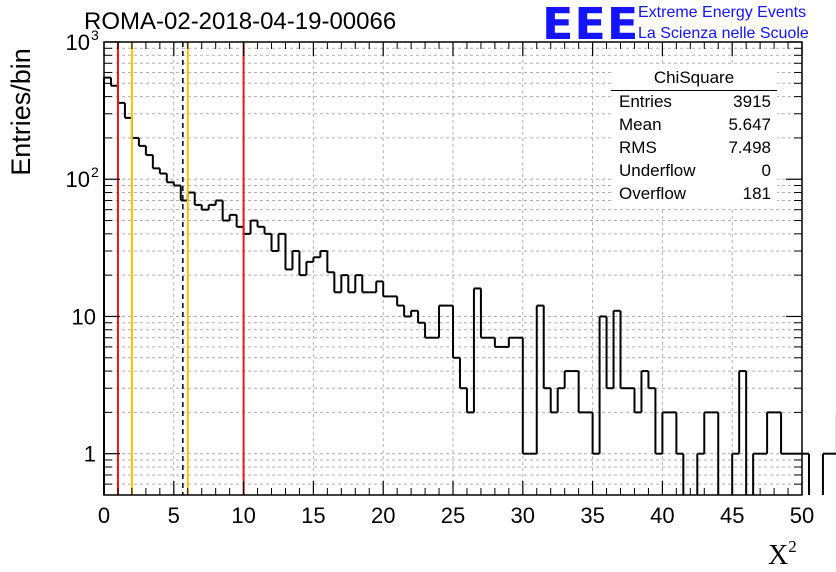 The height and width of the screenshot is (572, 836). I want to click on logo-caption-line1: Extreme Energy Events, so click(722, 12).